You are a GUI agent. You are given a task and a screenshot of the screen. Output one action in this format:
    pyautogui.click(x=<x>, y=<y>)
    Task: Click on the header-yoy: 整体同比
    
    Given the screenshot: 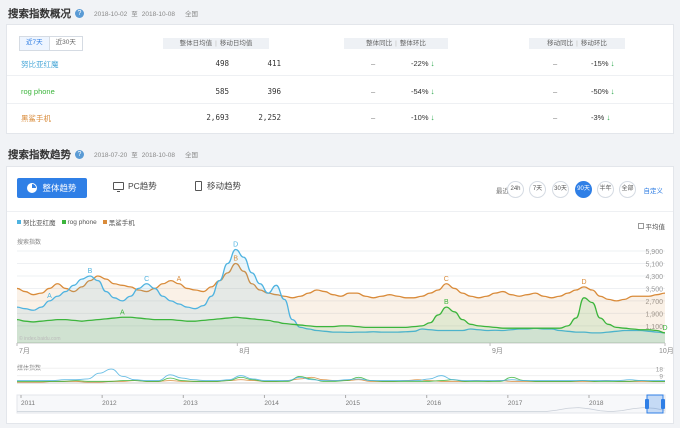 What is the action you would take?
    pyautogui.click(x=379, y=43)
    